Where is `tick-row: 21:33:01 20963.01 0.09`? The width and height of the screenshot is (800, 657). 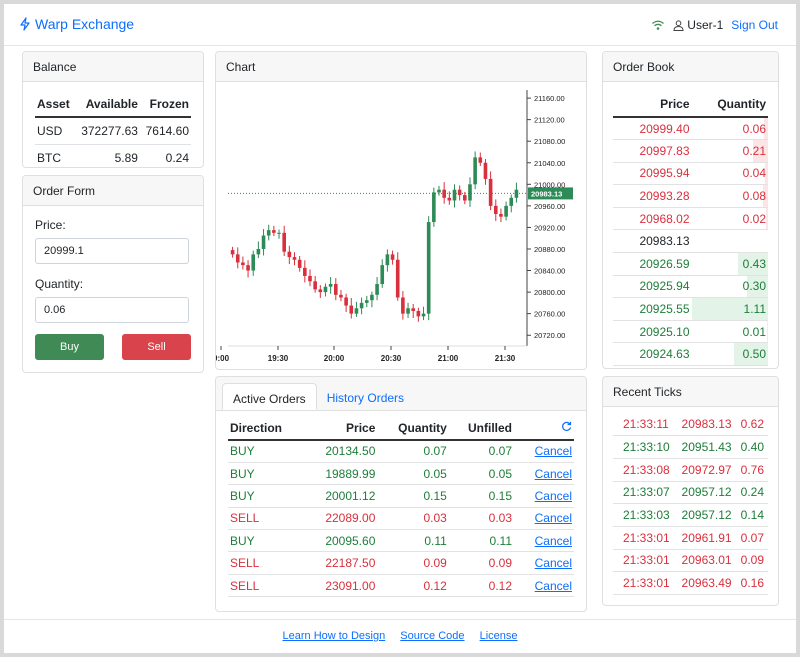 tick-row: 21:33:01 20963.01 0.09 is located at coordinates (690, 561).